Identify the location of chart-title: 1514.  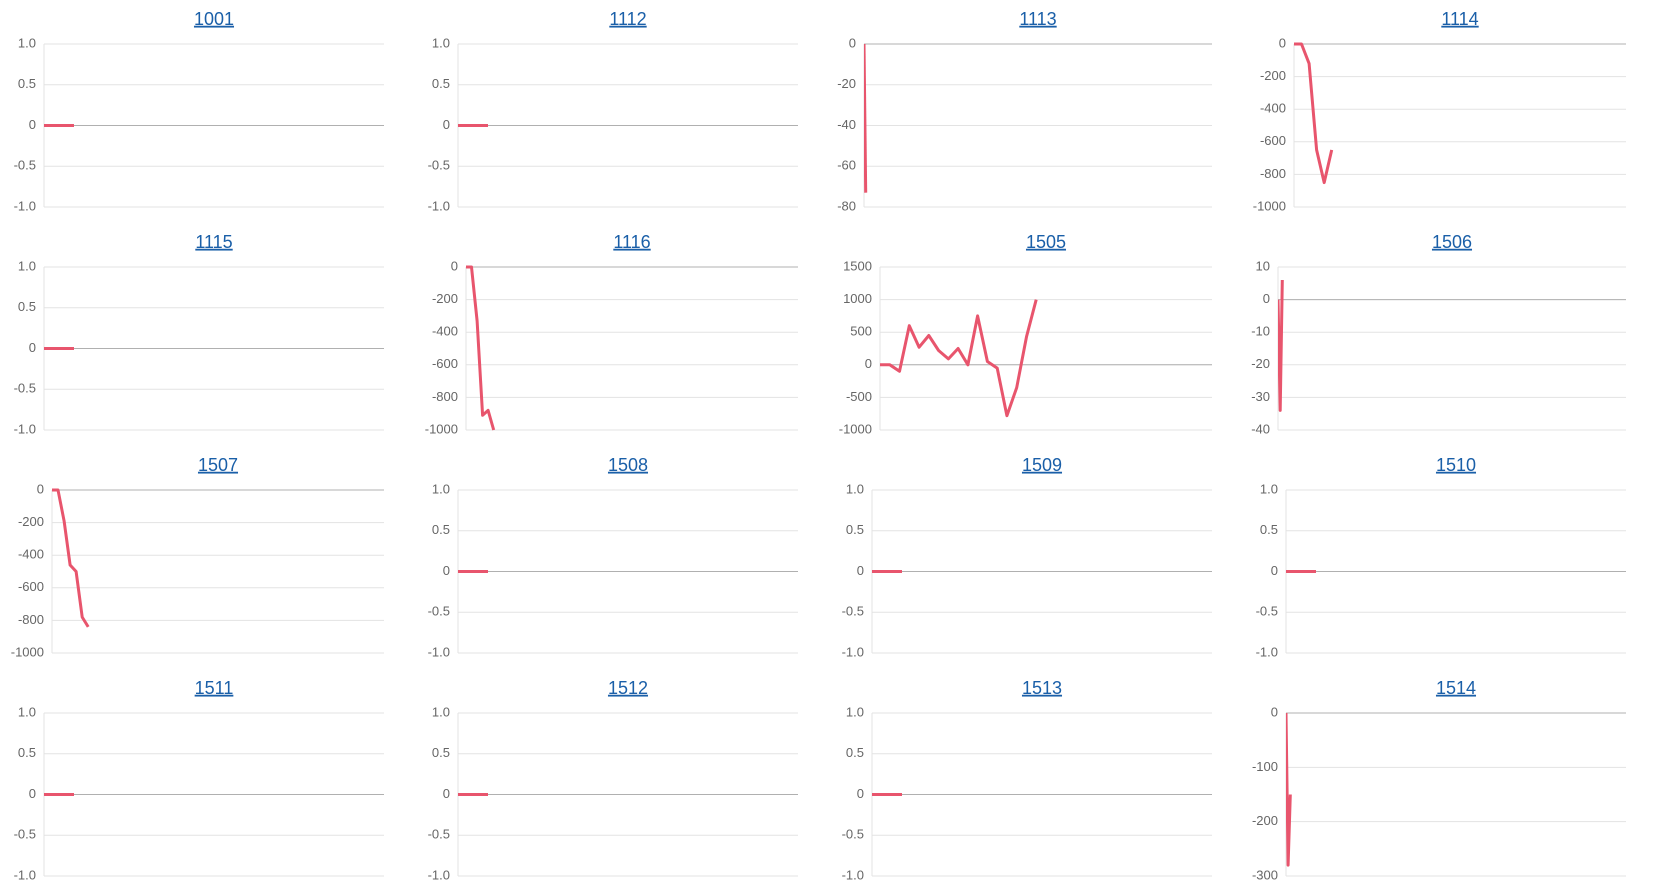
(1456, 688).